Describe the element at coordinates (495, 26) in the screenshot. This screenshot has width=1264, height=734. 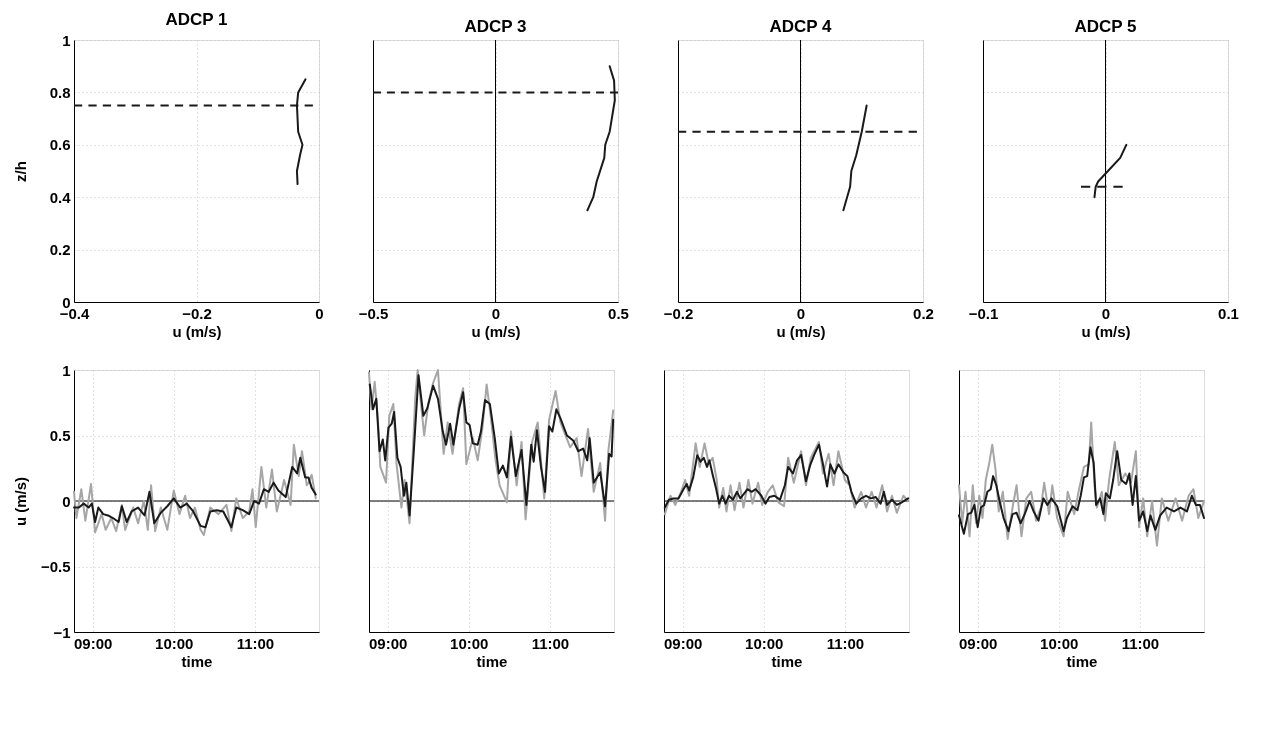
I see `chart-title: ADCP 3` at that location.